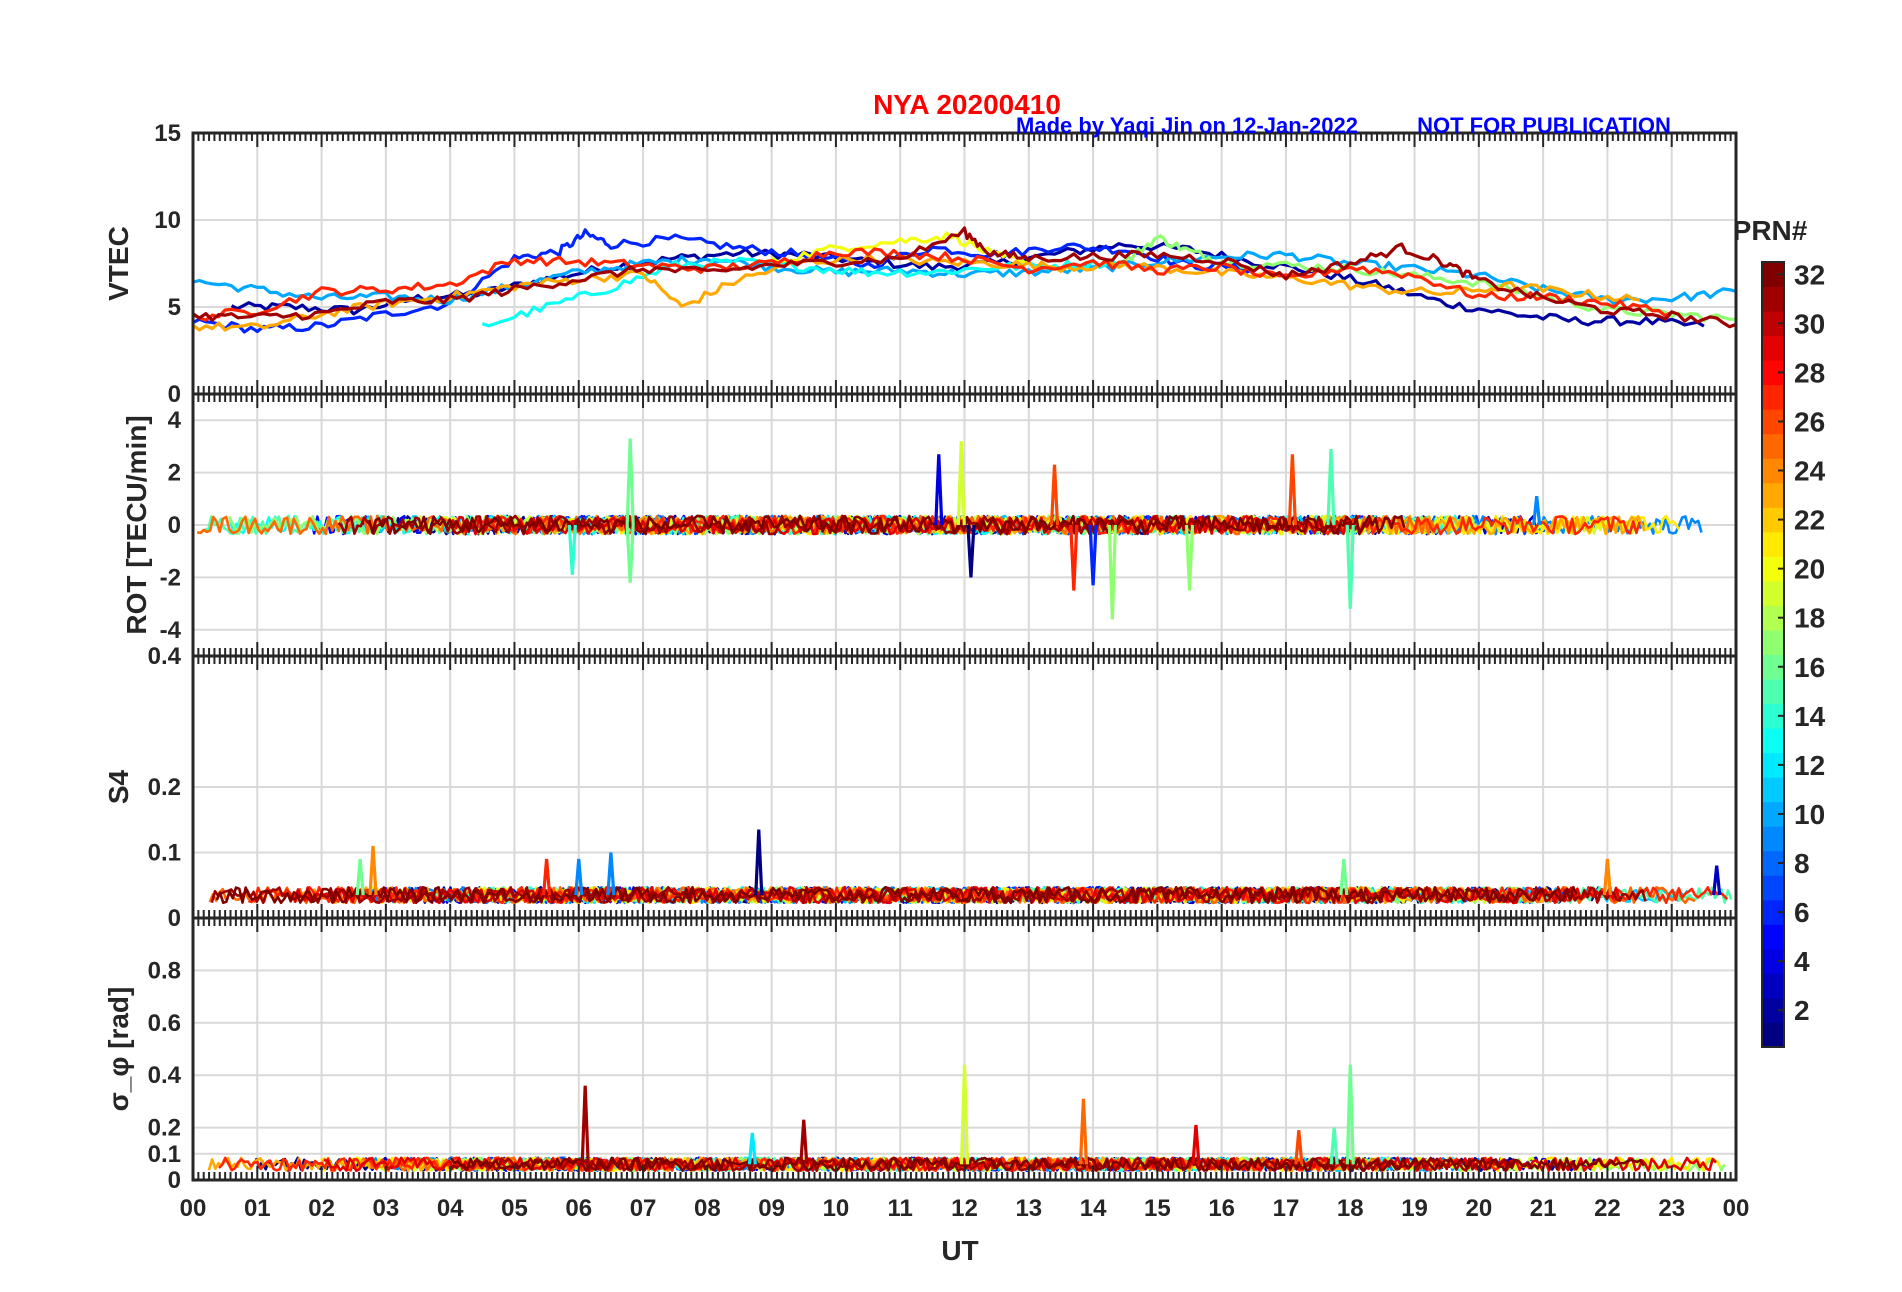 This screenshot has height=1292, width=1902. I want to click on notice-text: NOT FOR PUBLICATION, so click(1544, 125).